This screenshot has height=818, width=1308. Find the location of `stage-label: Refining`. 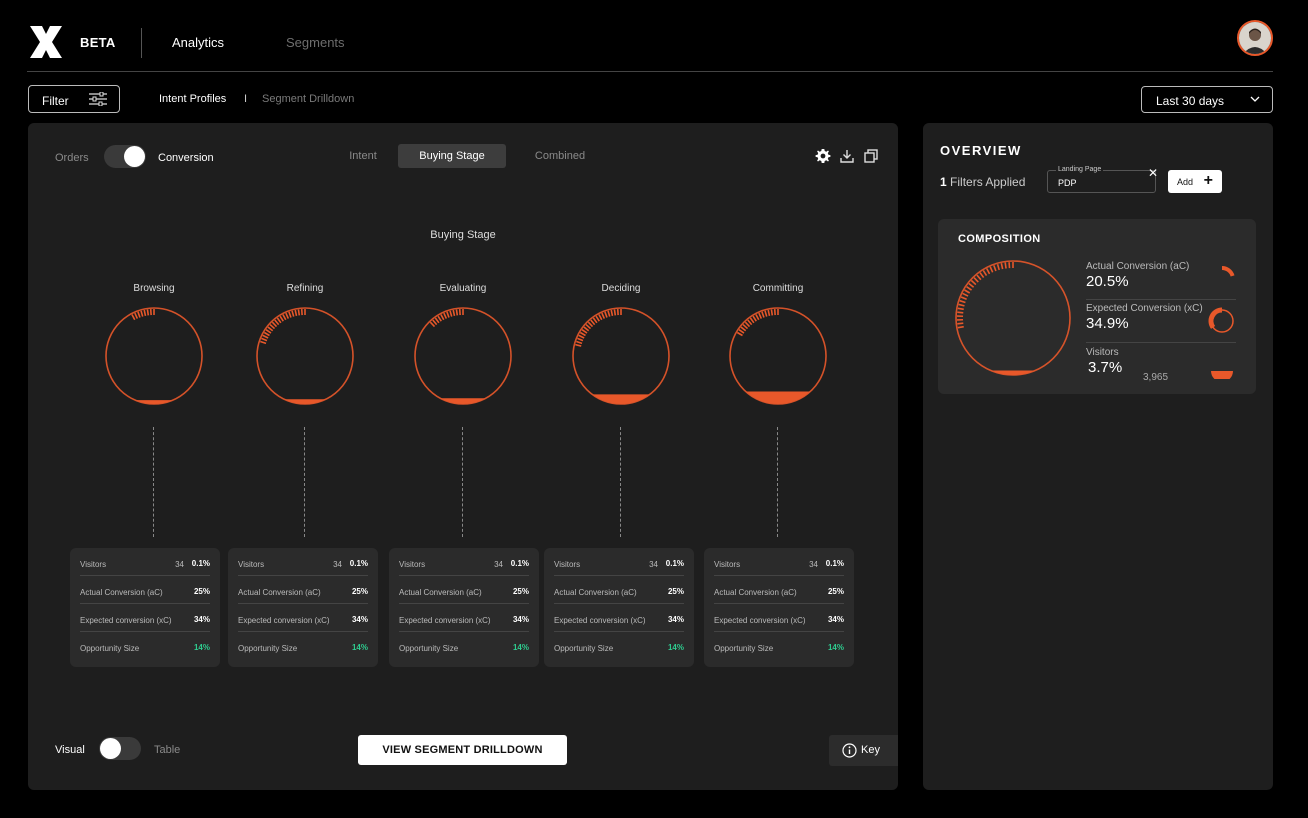

stage-label: Refining is located at coordinates (305, 288).